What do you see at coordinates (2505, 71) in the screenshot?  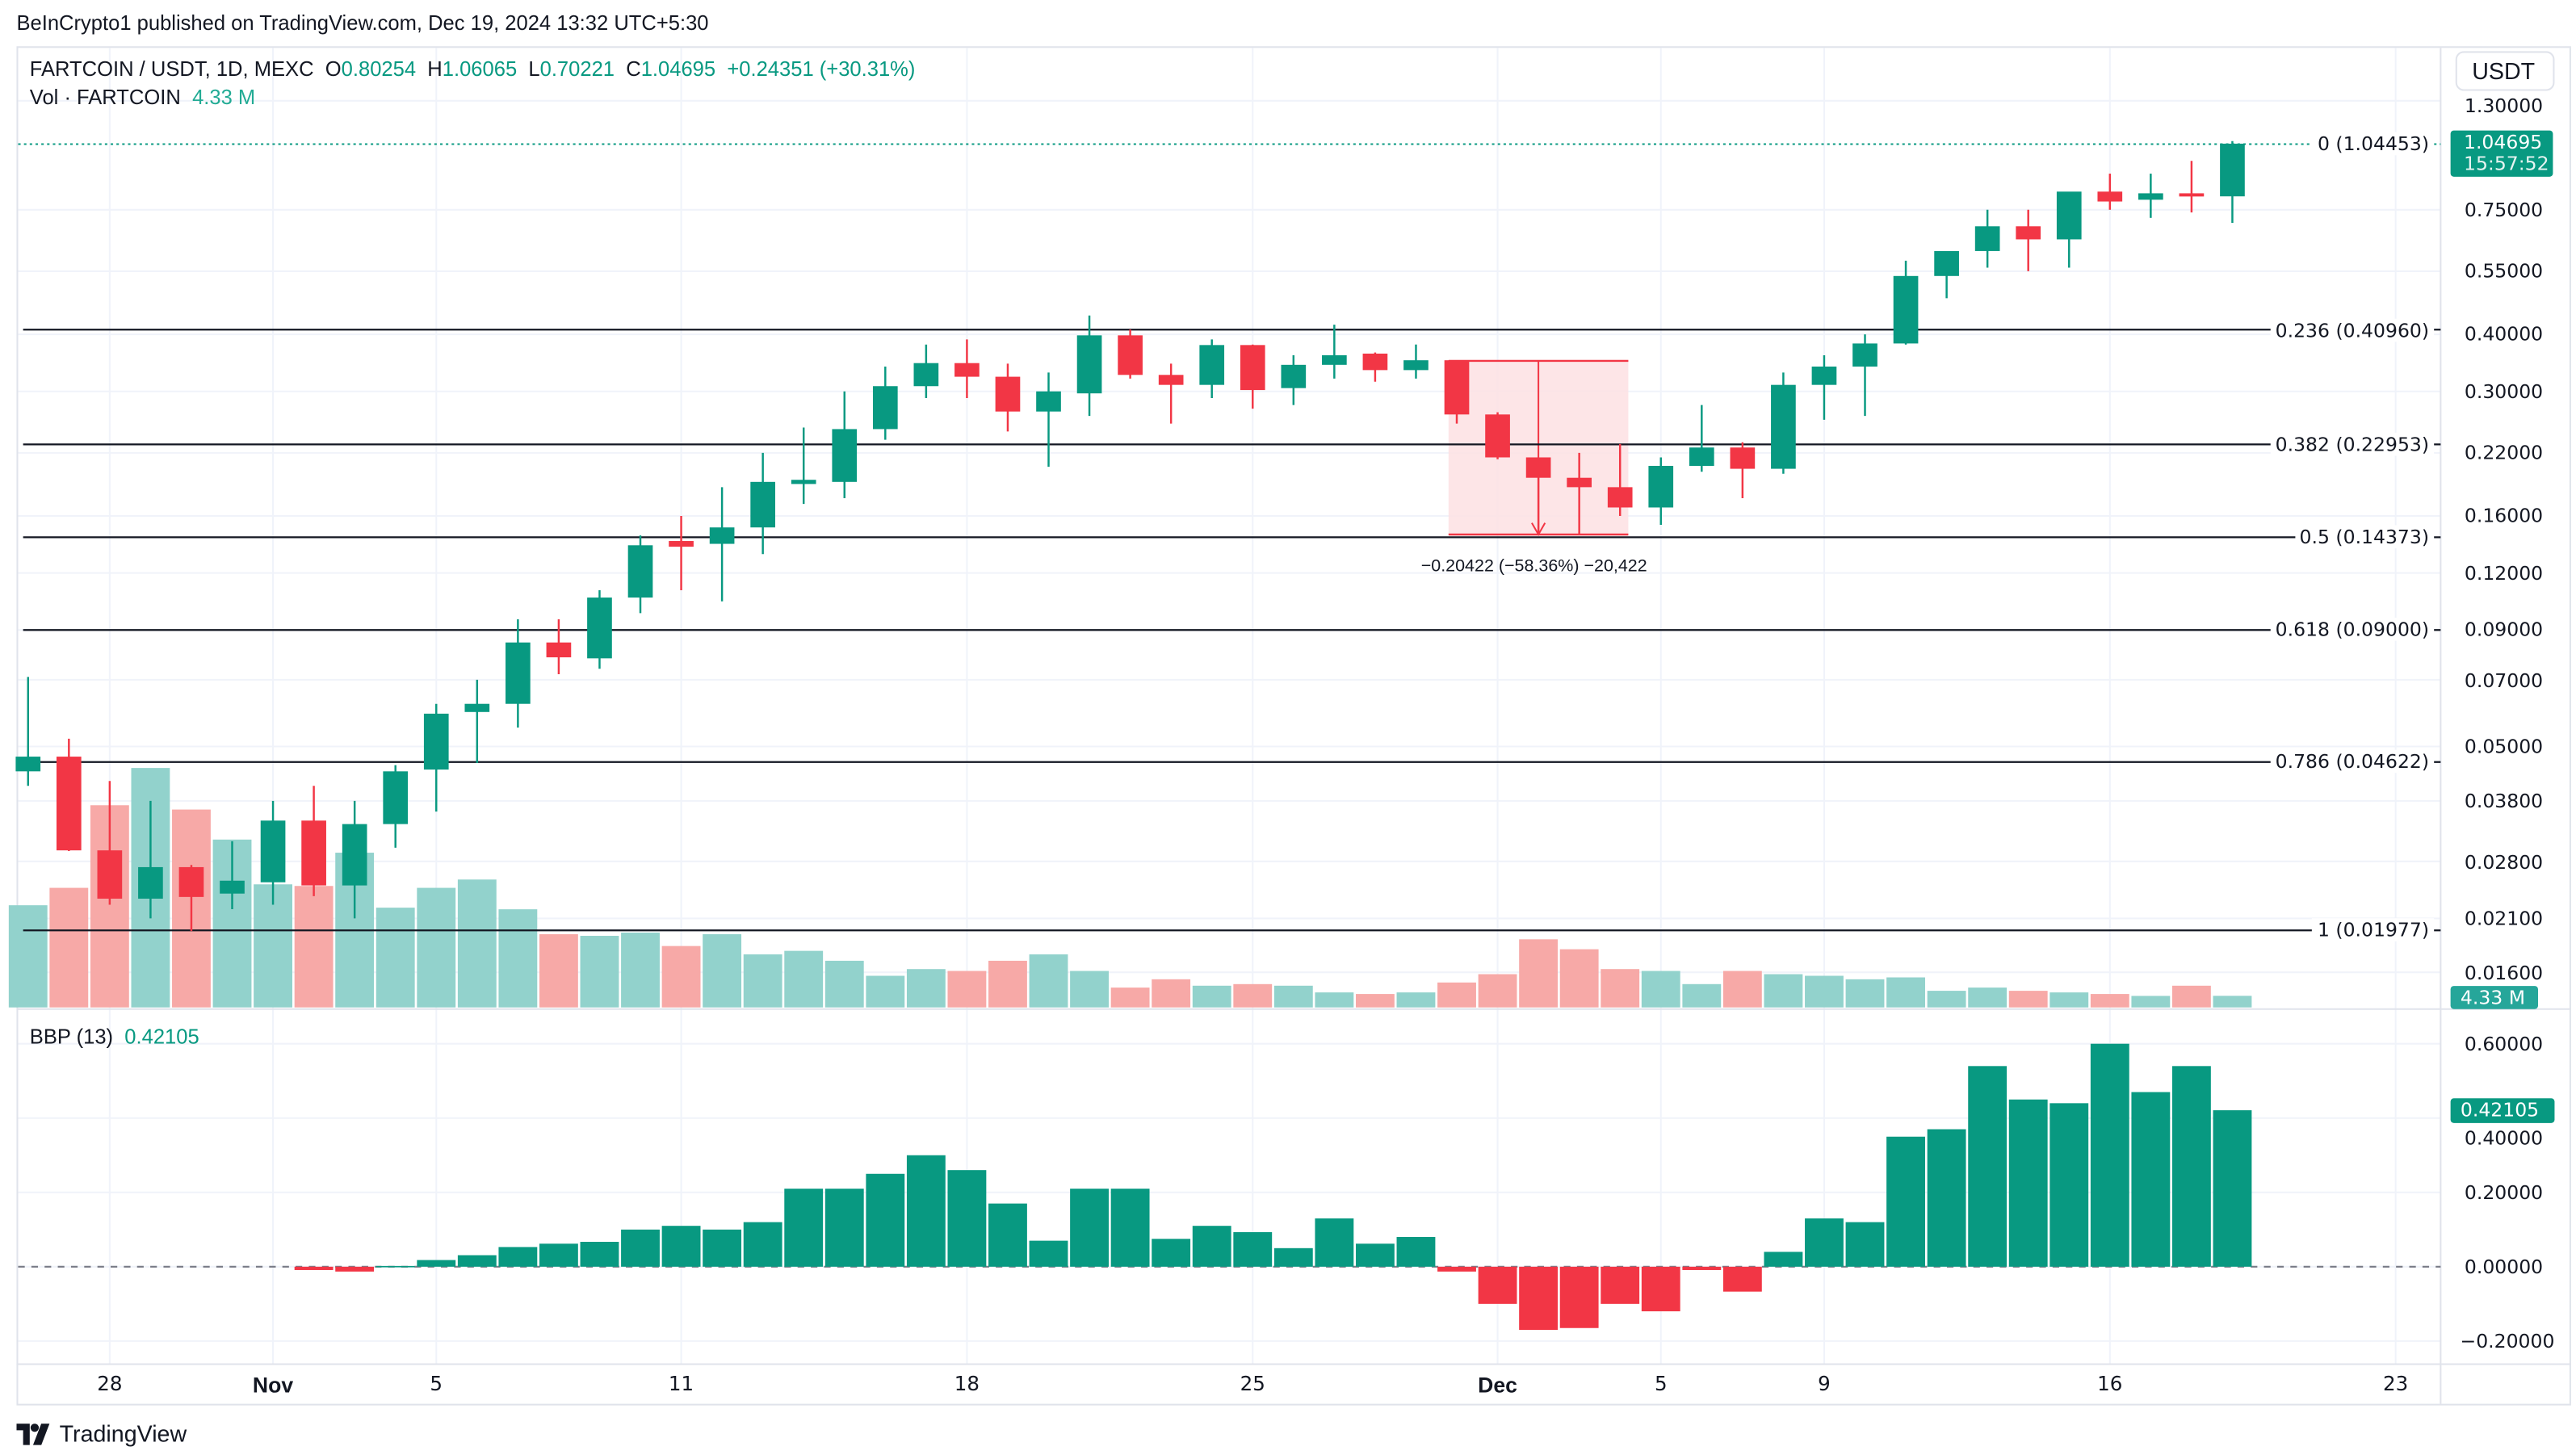 I see `currency-button: USDT` at bounding box center [2505, 71].